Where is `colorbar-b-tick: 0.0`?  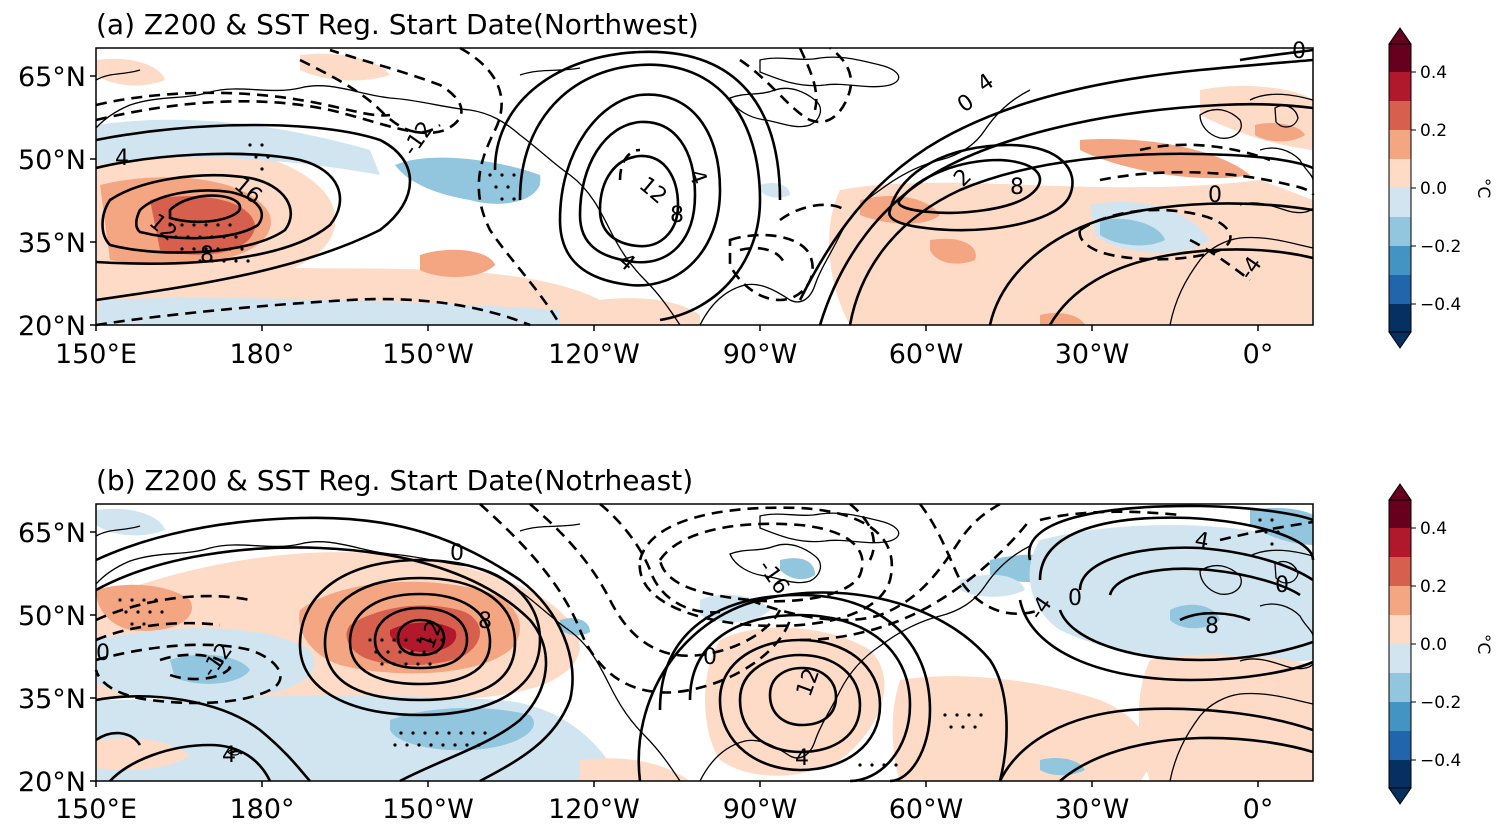
colorbar-b-tick: 0.0 is located at coordinates (1433, 645).